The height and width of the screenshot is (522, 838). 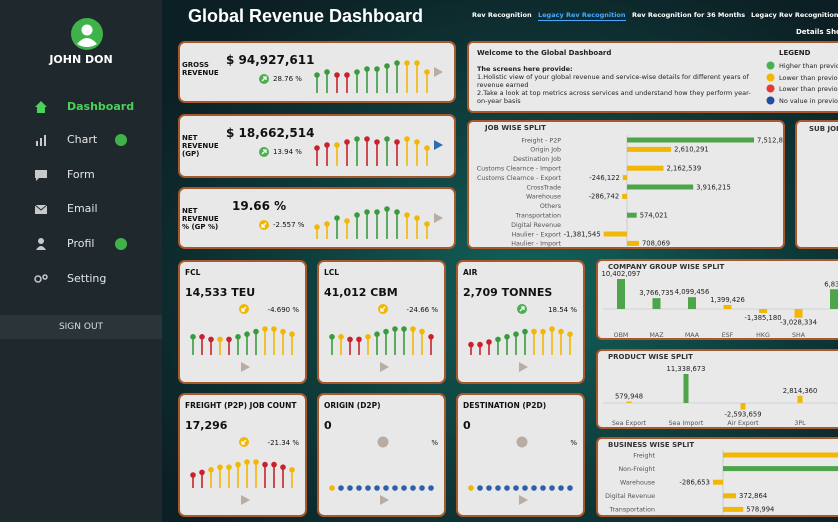 What do you see at coordinates (200, 219) in the screenshot?
I see `kpi-title: NET REVENUE % (GP %)` at bounding box center [200, 219].